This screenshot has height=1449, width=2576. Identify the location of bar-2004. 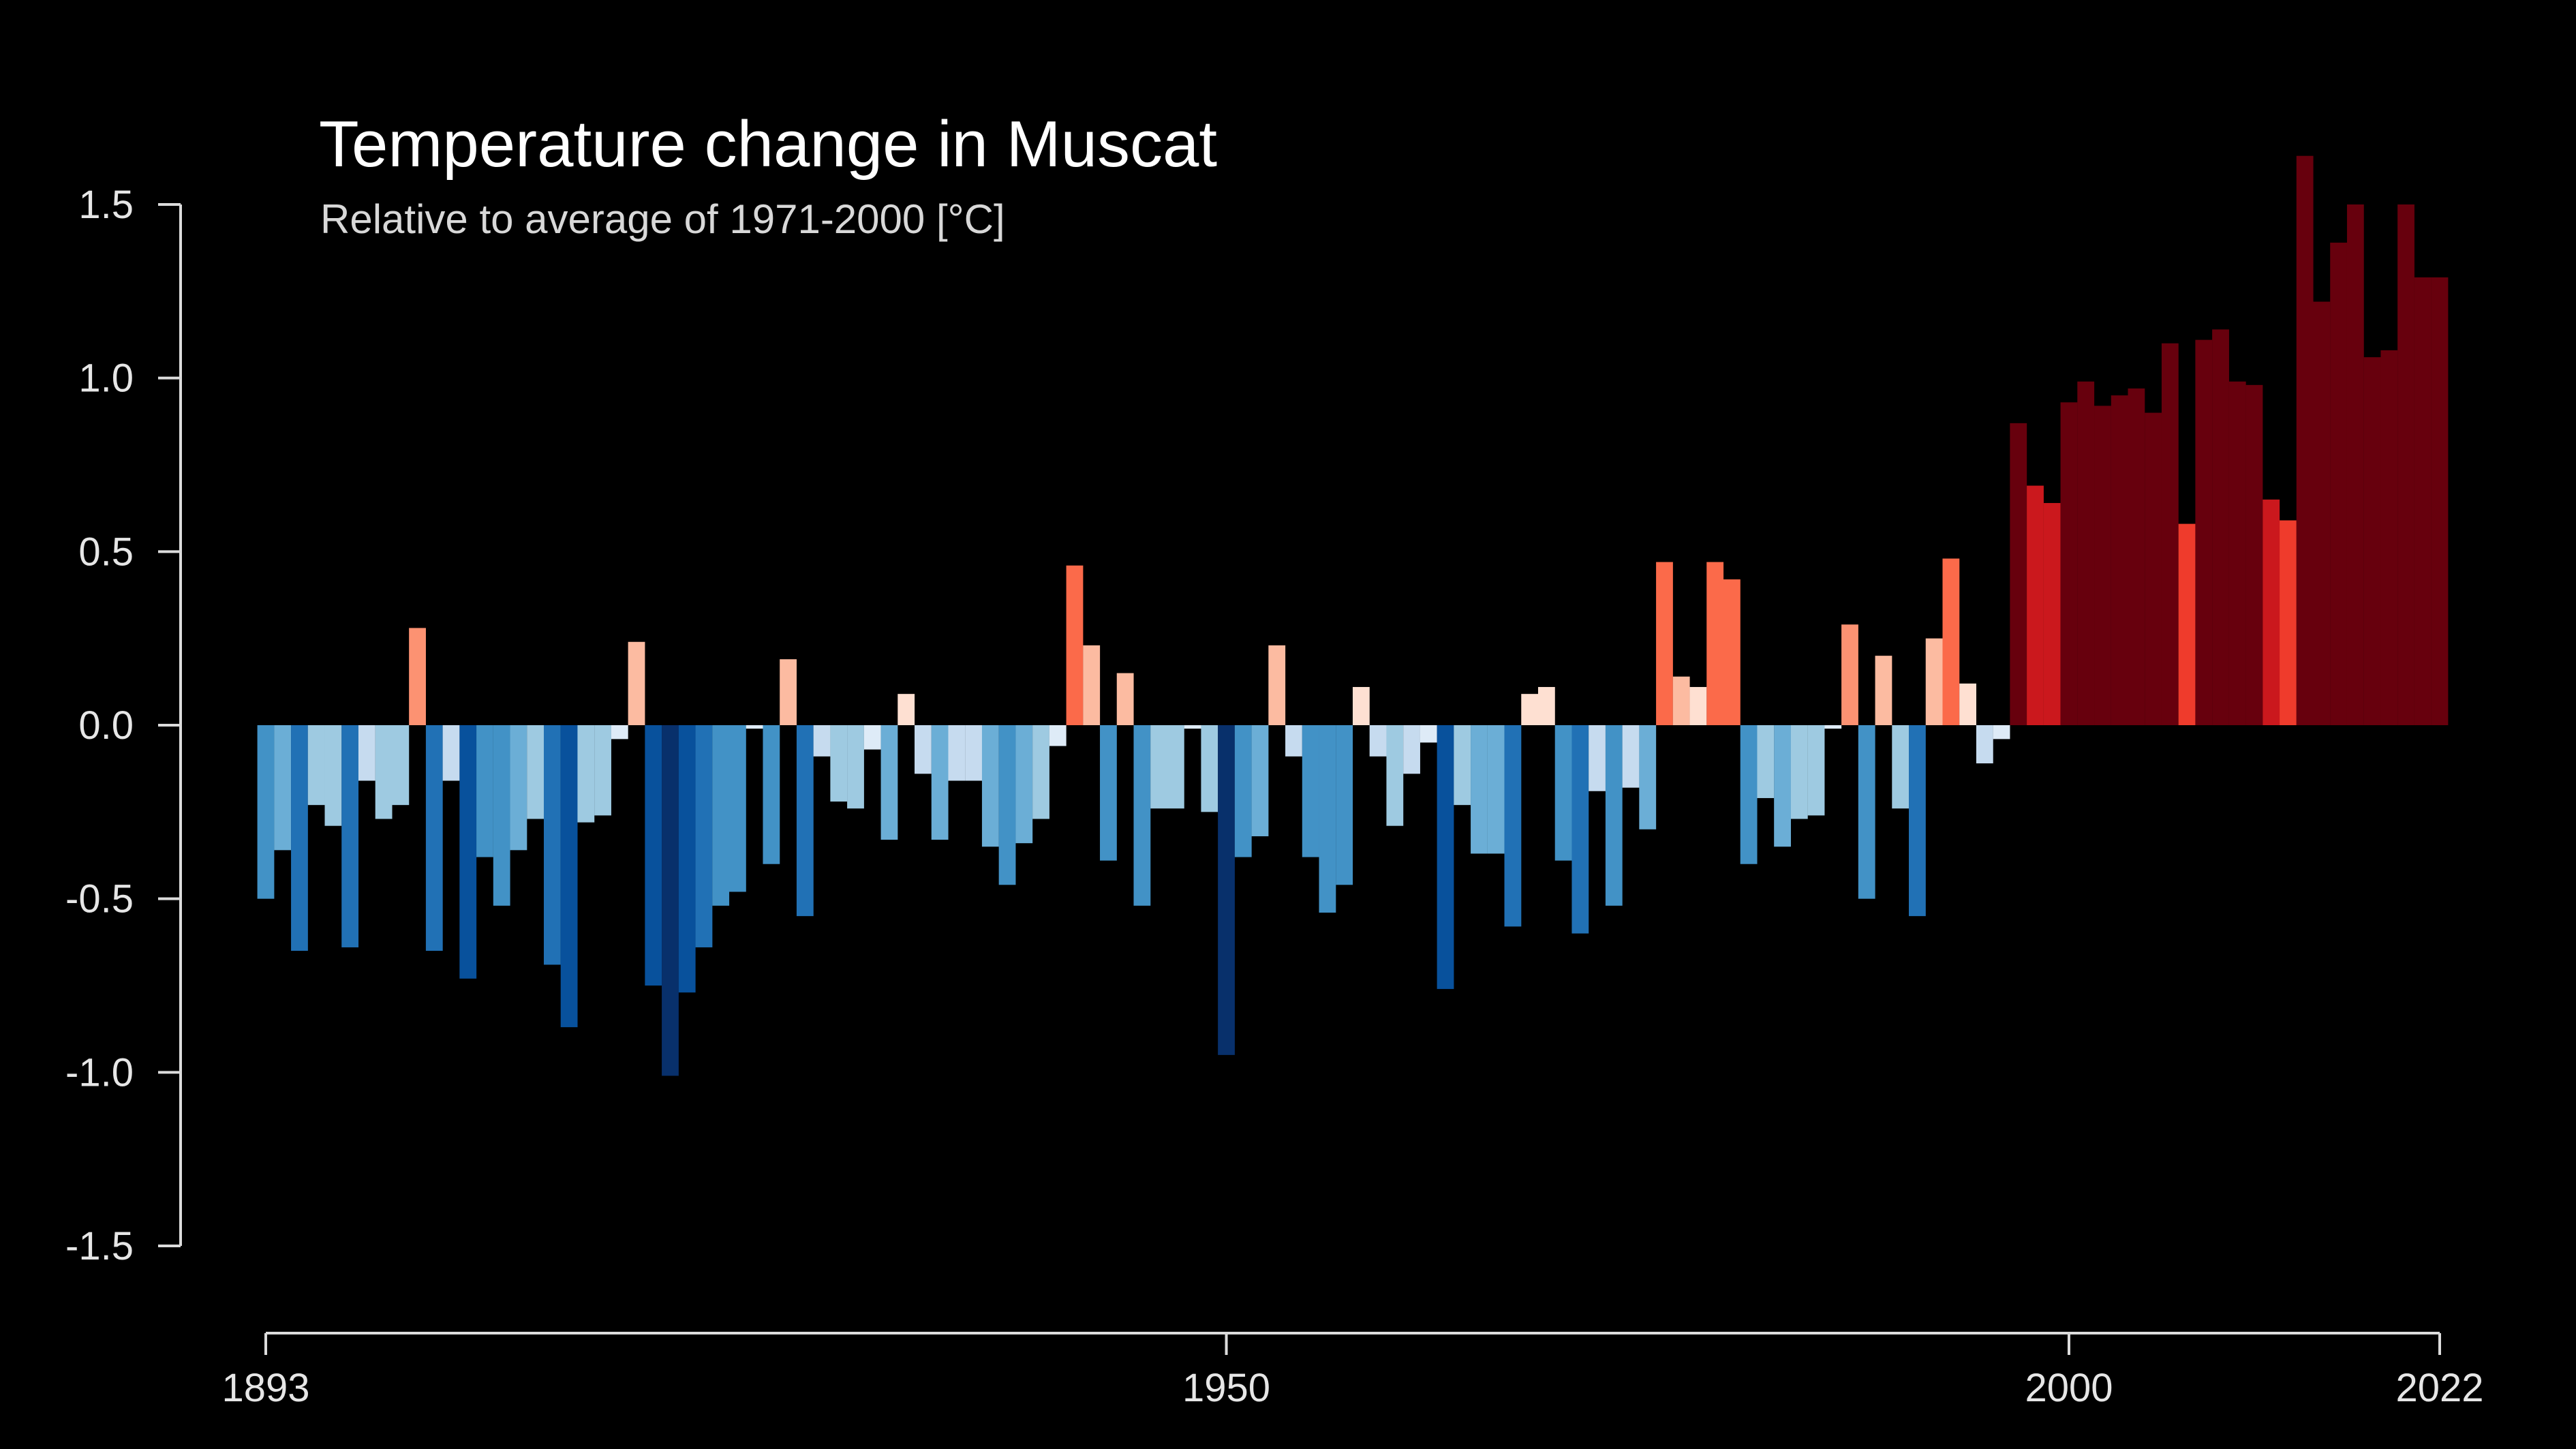
(2136, 557).